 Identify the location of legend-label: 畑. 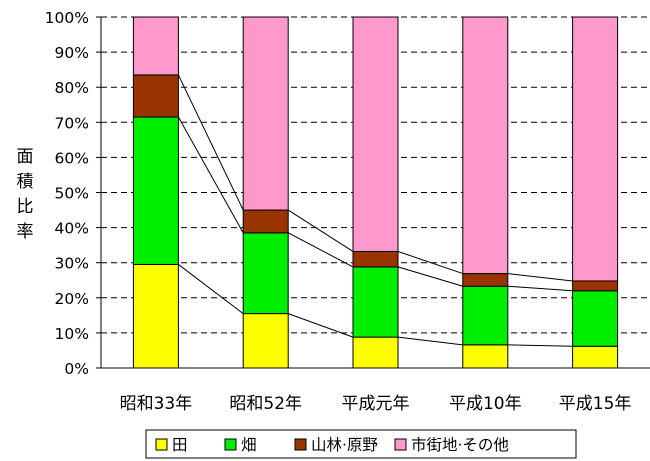
(249, 445).